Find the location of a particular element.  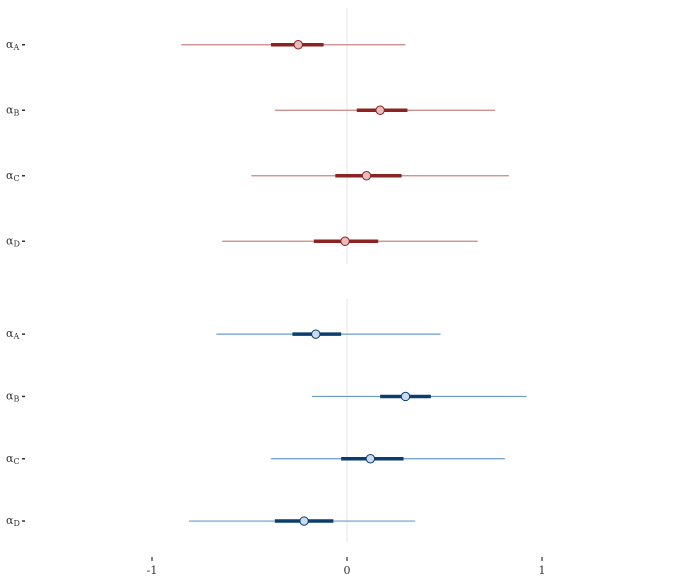

x-tick-label: 1 is located at coordinates (542, 570).